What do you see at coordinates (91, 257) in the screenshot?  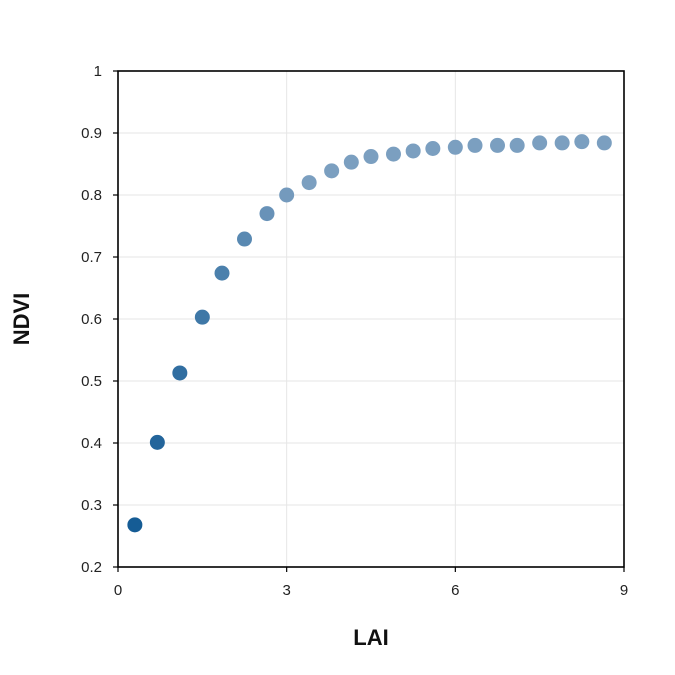 I see `y-tick-label: 0.7` at bounding box center [91, 257].